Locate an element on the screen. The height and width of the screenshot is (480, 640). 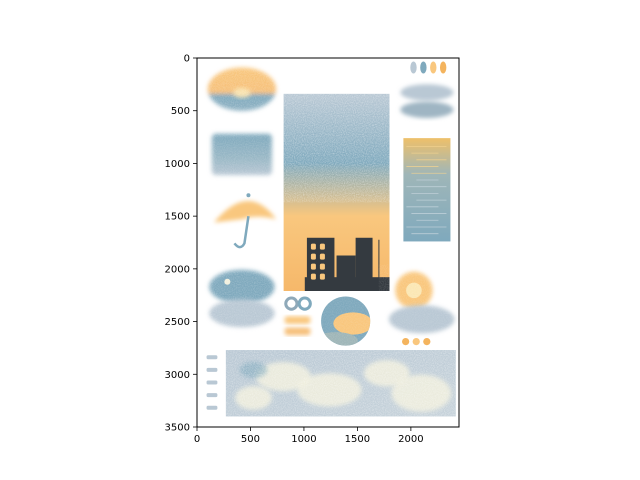
x-tick-label: 1000 is located at coordinates (303, 439).